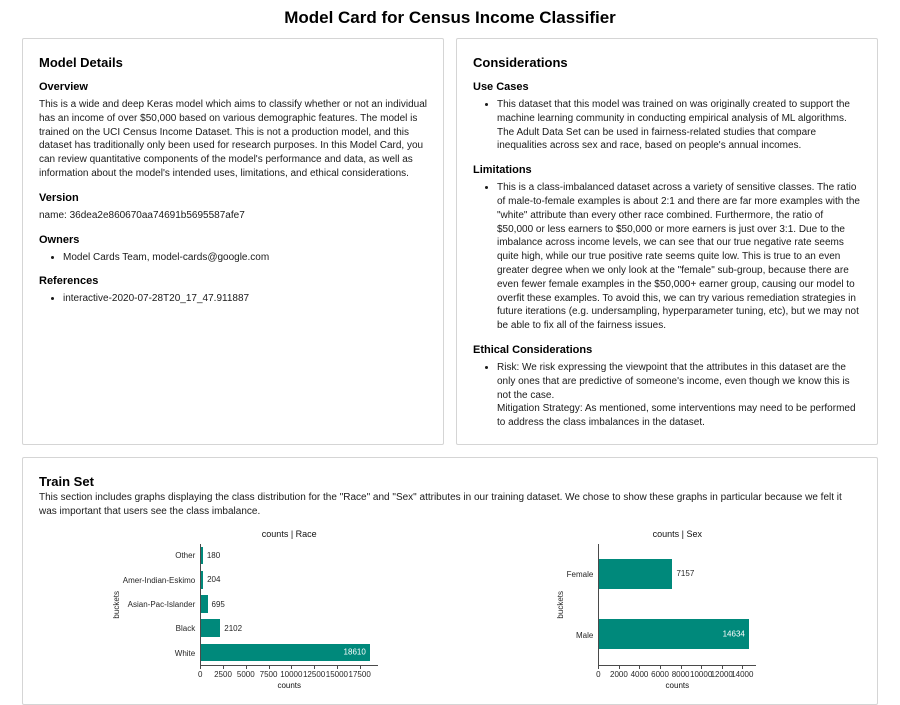 The width and height of the screenshot is (900, 705). Describe the element at coordinates (245, 299) in the screenshot. I see `reference-item: interactive-2020-07-28T20_17_47.911887` at that location.